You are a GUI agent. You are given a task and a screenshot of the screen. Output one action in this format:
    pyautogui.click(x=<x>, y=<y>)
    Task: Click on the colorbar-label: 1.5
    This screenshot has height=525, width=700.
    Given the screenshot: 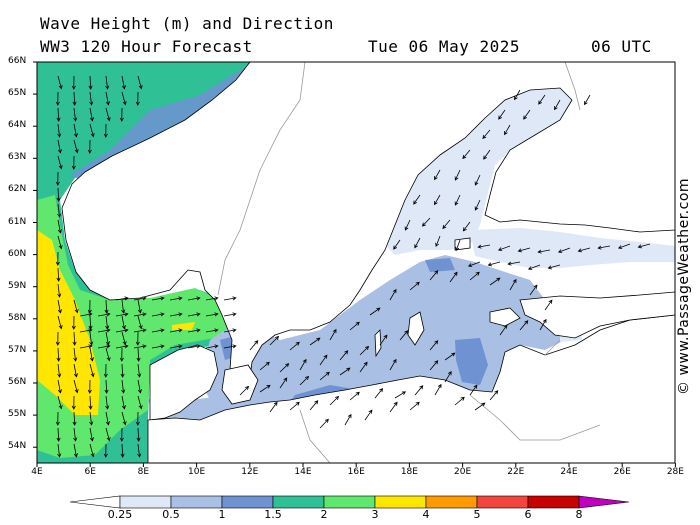 What is the action you would take?
    pyautogui.click(x=273, y=514)
    